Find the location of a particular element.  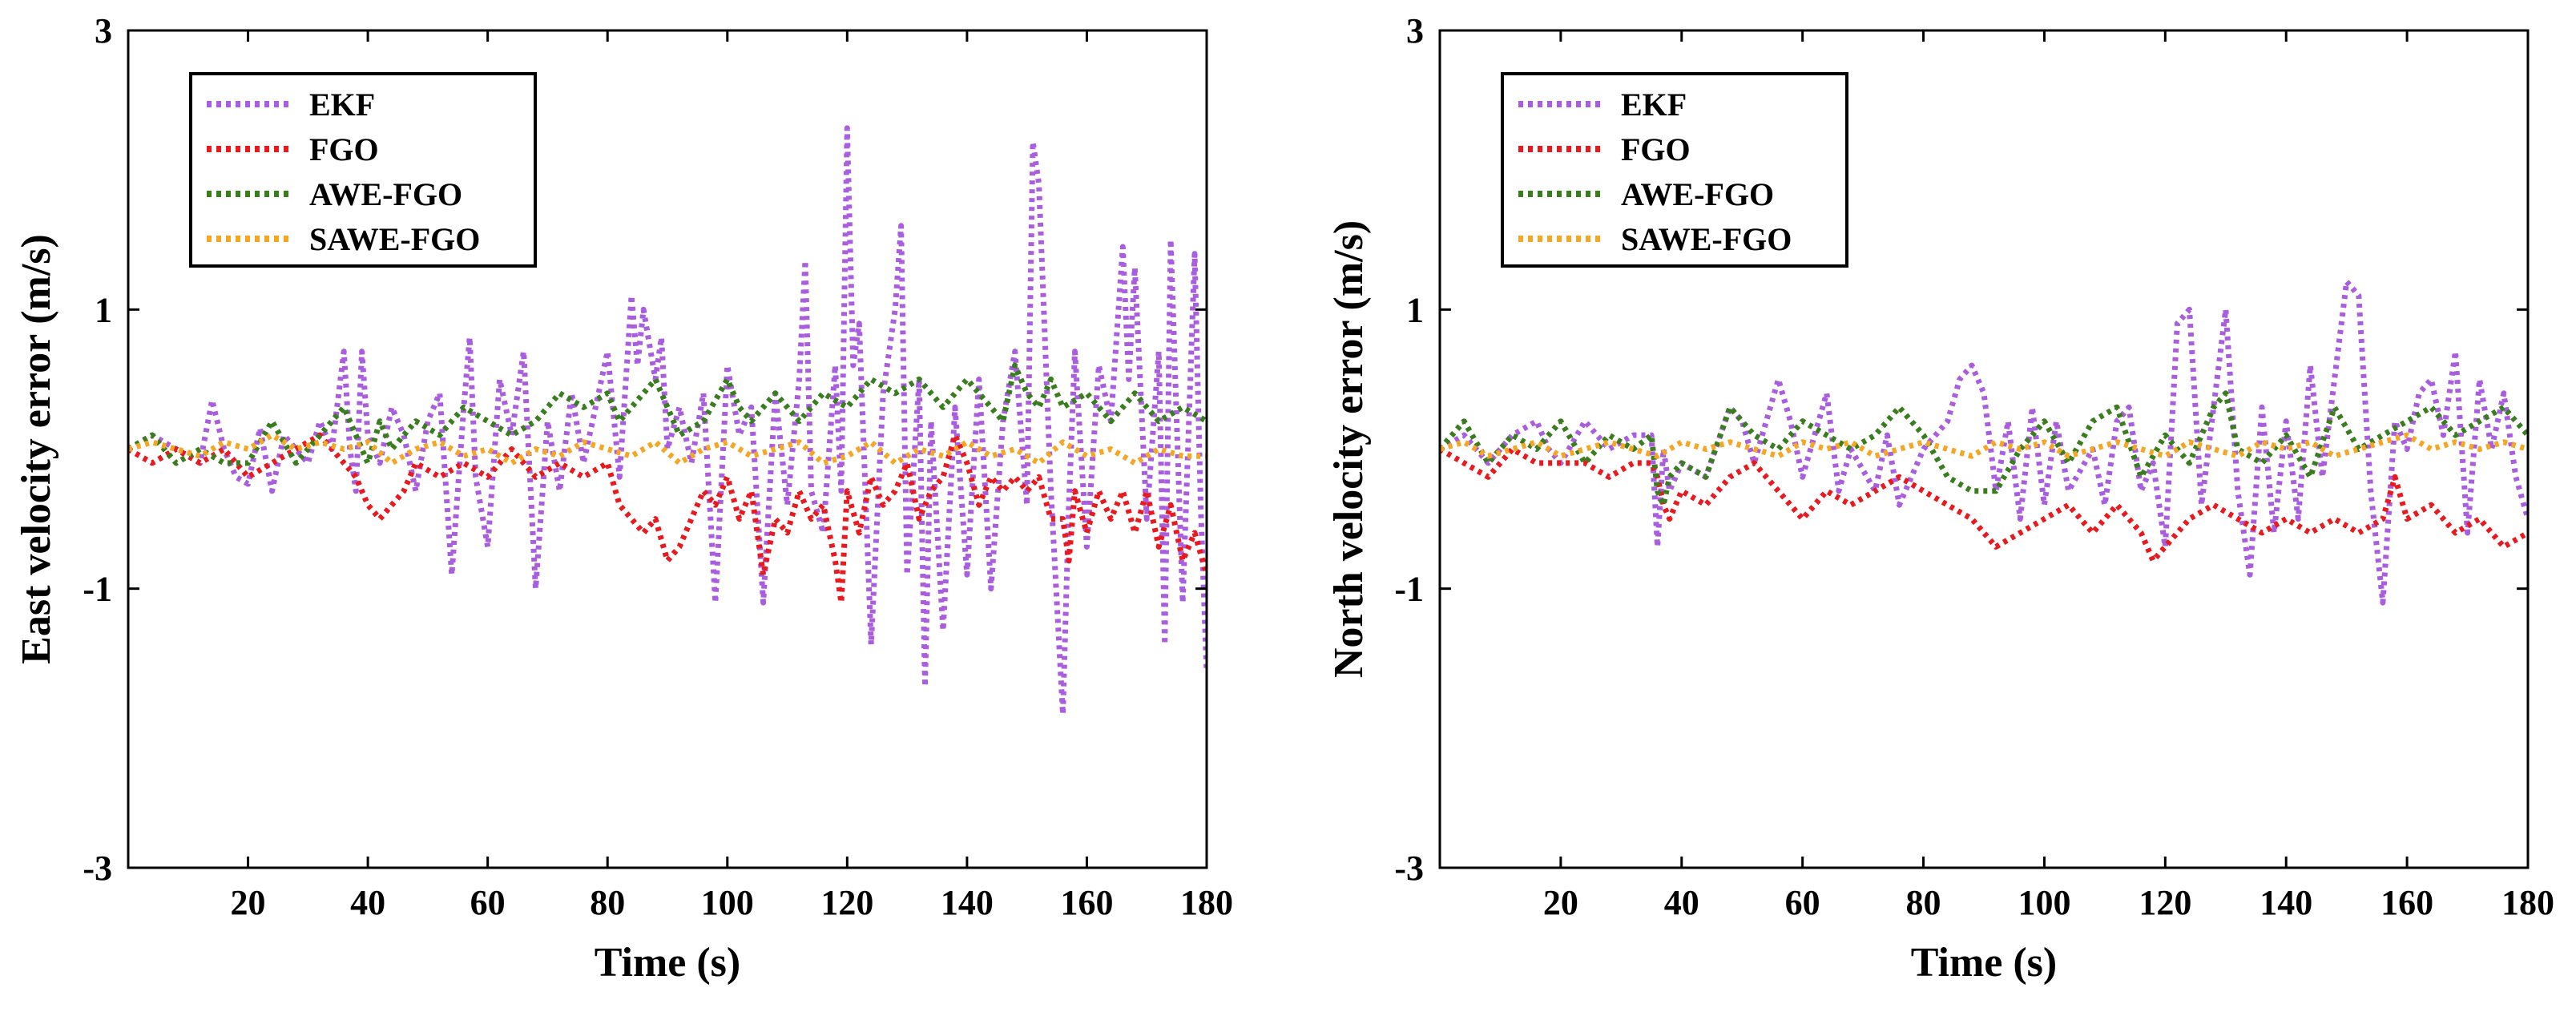

series-line-ekf is located at coordinates (1984, 442).